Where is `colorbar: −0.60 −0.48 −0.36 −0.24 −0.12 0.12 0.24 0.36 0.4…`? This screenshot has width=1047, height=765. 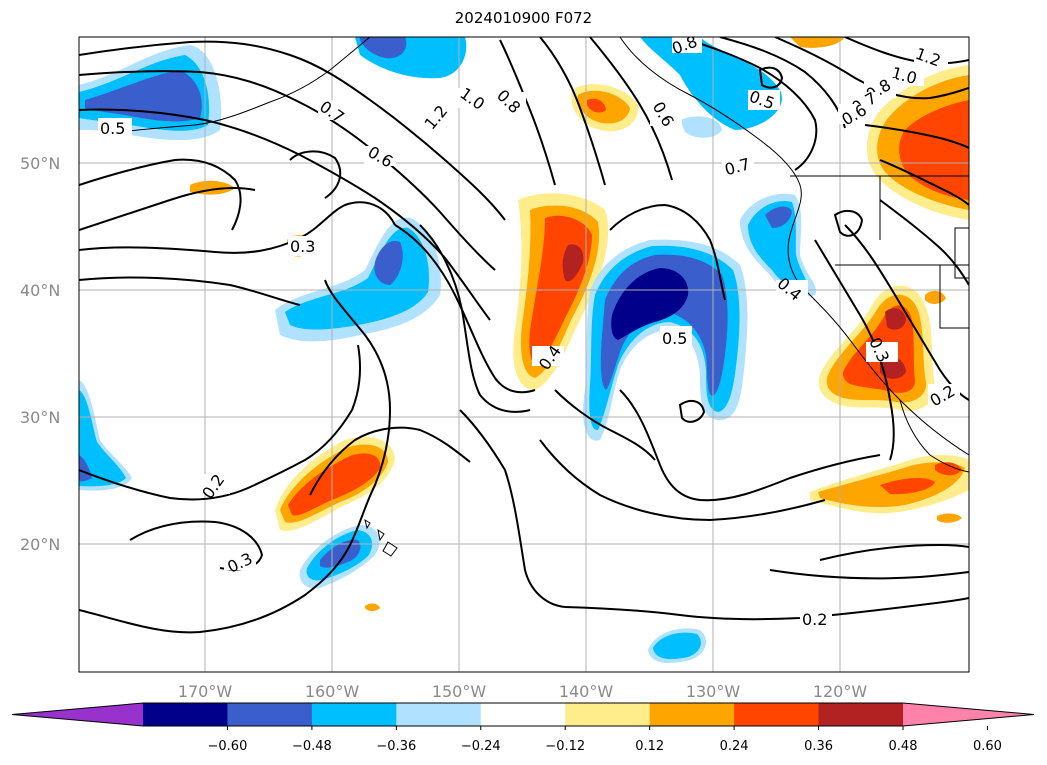 colorbar: −0.60 −0.48 −0.36 −0.24 −0.12 0.12 0.24 0.36 0.4… is located at coordinates (523, 728).